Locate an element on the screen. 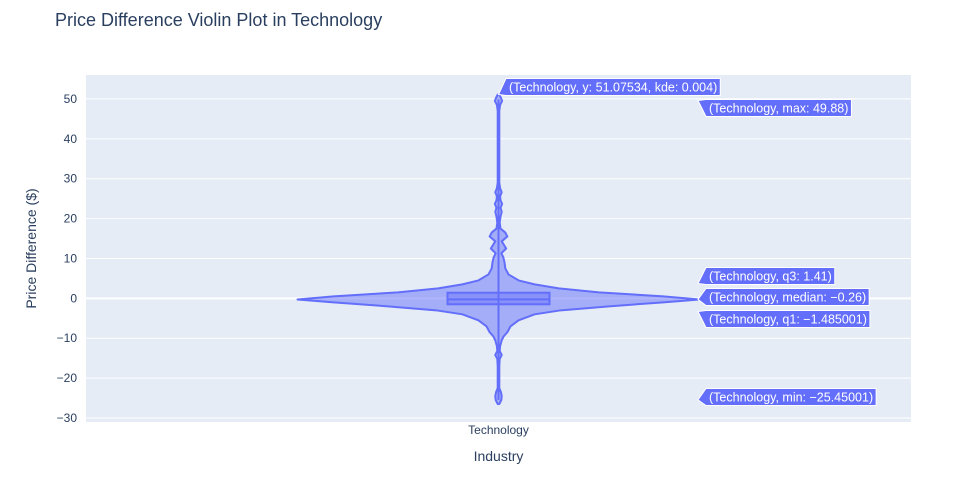 The width and height of the screenshot is (966, 489). hover-label-text: (Technology, median: −0.26) is located at coordinates (787, 298).